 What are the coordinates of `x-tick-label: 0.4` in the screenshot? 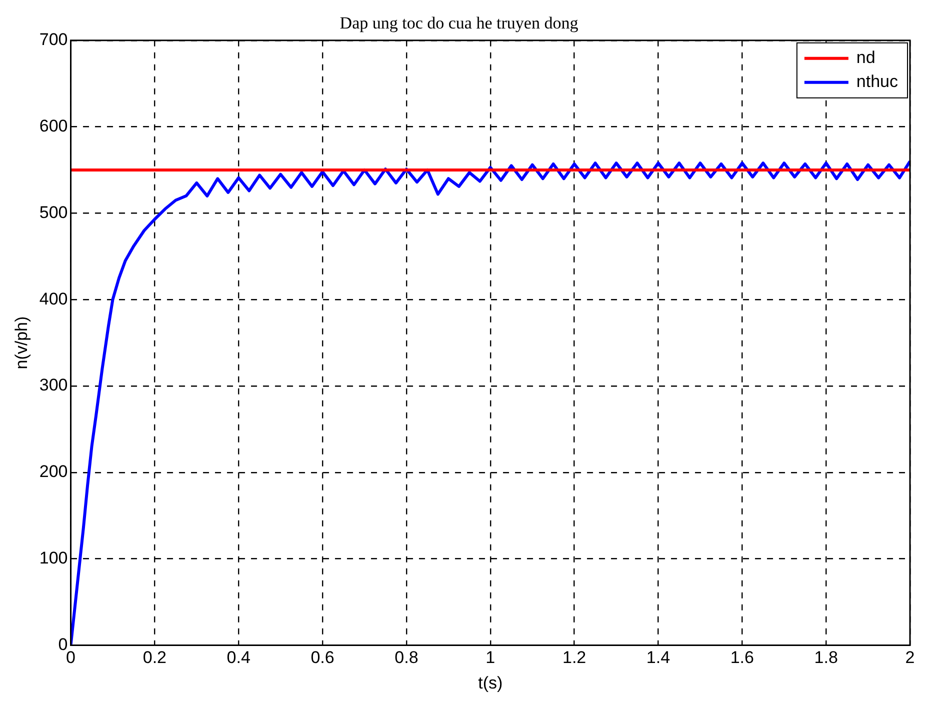 It's located at (238, 658).